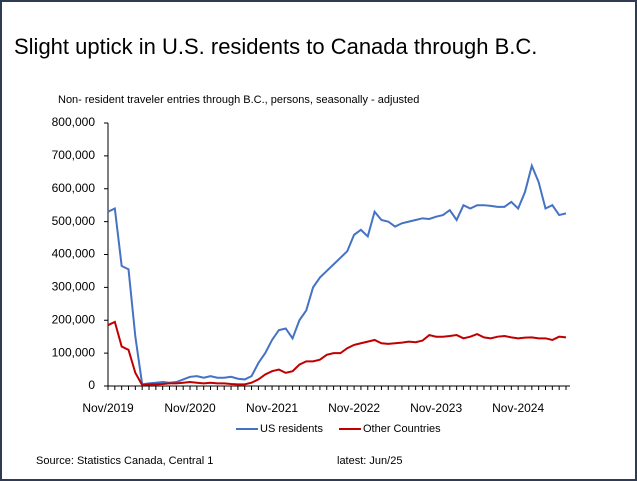 This screenshot has height=481, width=637. I want to click on x-tick-label: Nov-2023, so click(436, 408).